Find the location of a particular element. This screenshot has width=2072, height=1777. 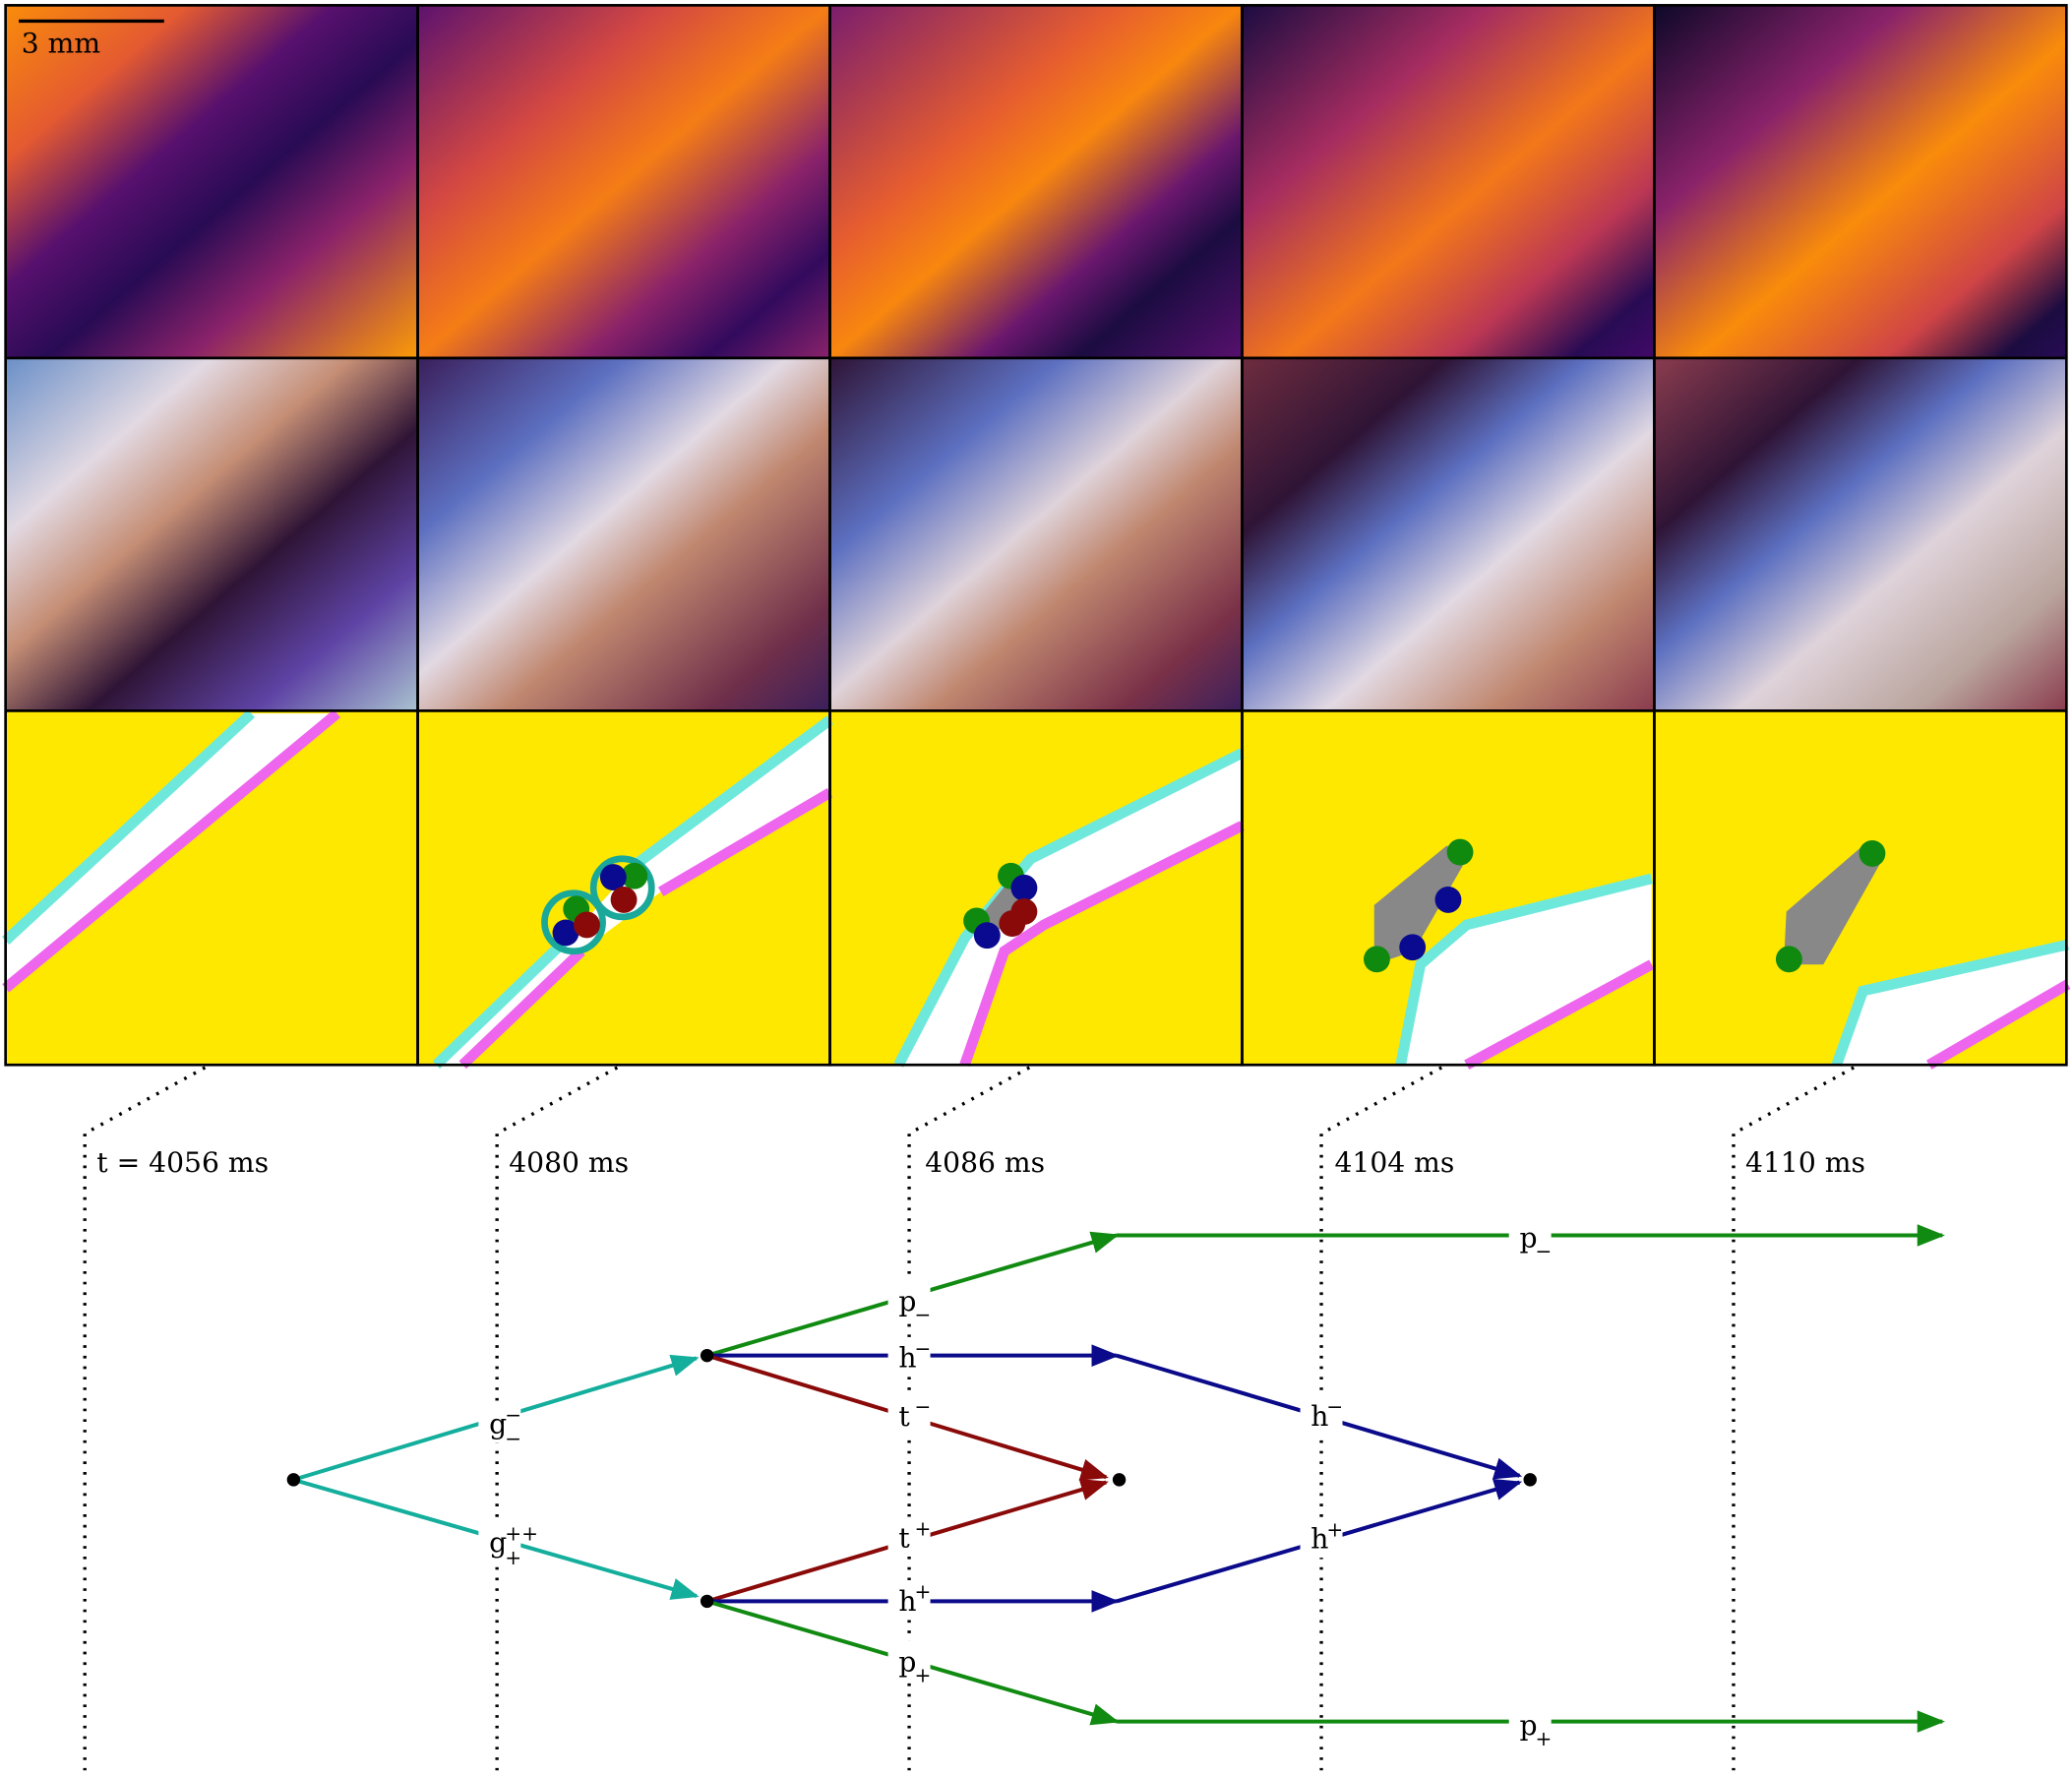

edge-label: g++ + is located at coordinates (513, 1545).